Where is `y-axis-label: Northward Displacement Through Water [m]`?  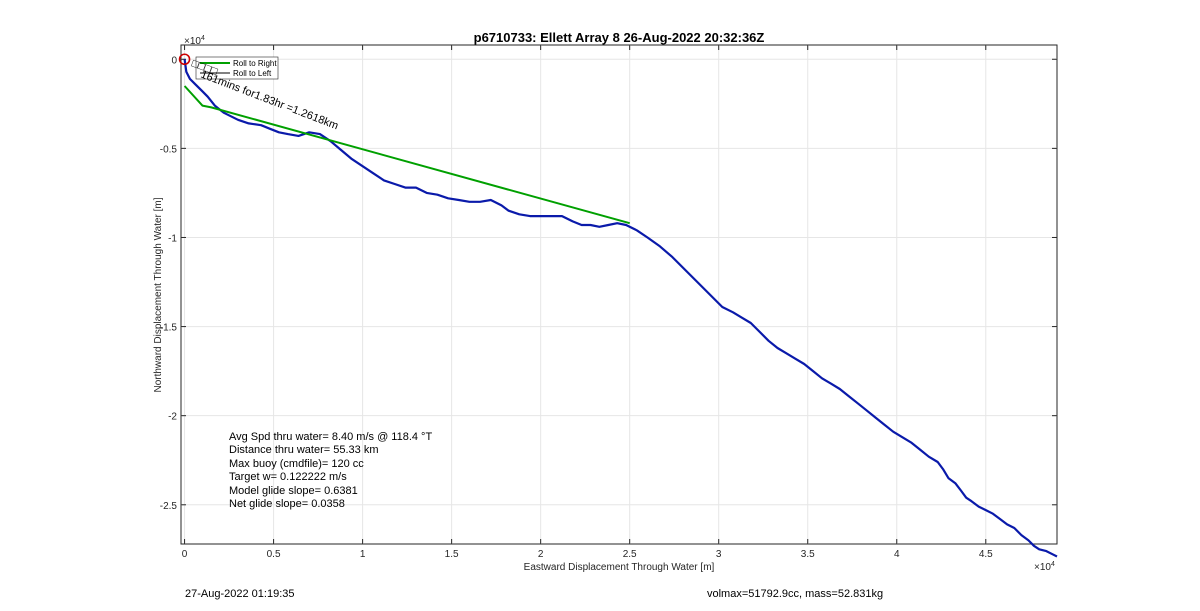
y-axis-label: Northward Displacement Through Water [m] is located at coordinates (158, 294).